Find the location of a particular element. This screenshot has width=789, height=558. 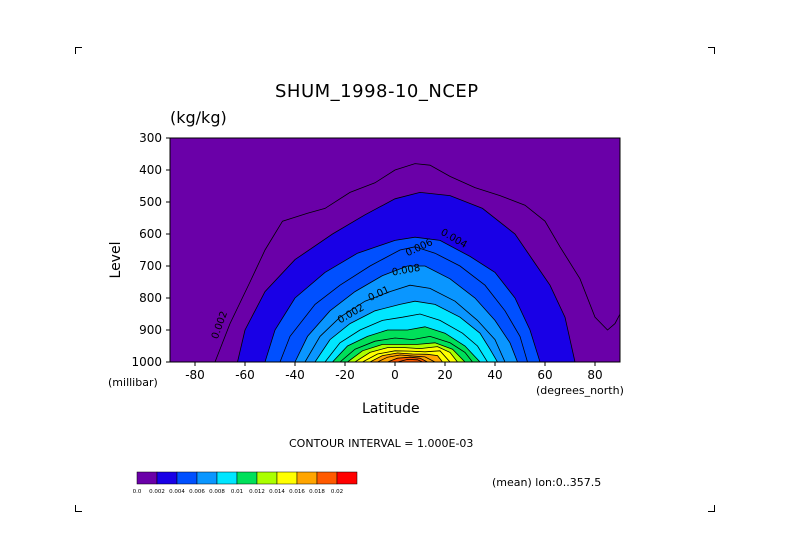

x-tick-label-1: -60 is located at coordinates (245, 375).